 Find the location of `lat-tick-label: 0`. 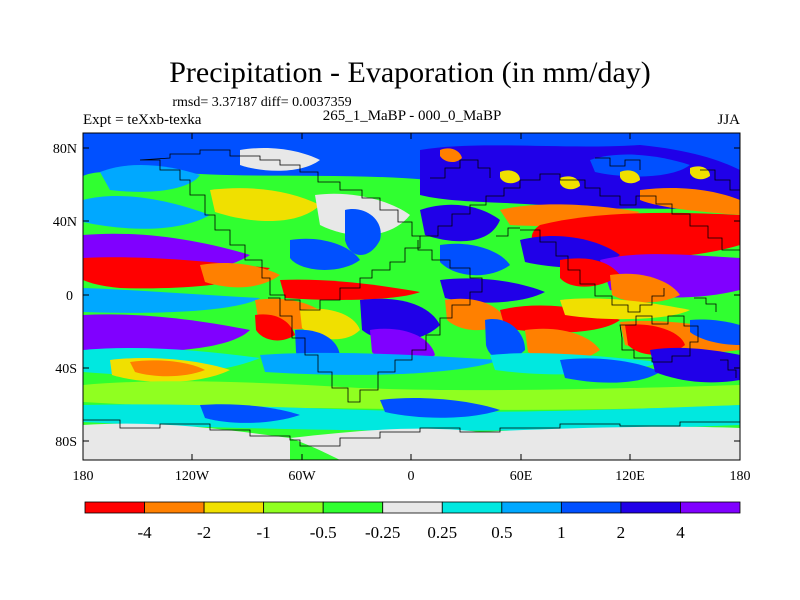

lat-tick-label: 0 is located at coordinates (69, 296).